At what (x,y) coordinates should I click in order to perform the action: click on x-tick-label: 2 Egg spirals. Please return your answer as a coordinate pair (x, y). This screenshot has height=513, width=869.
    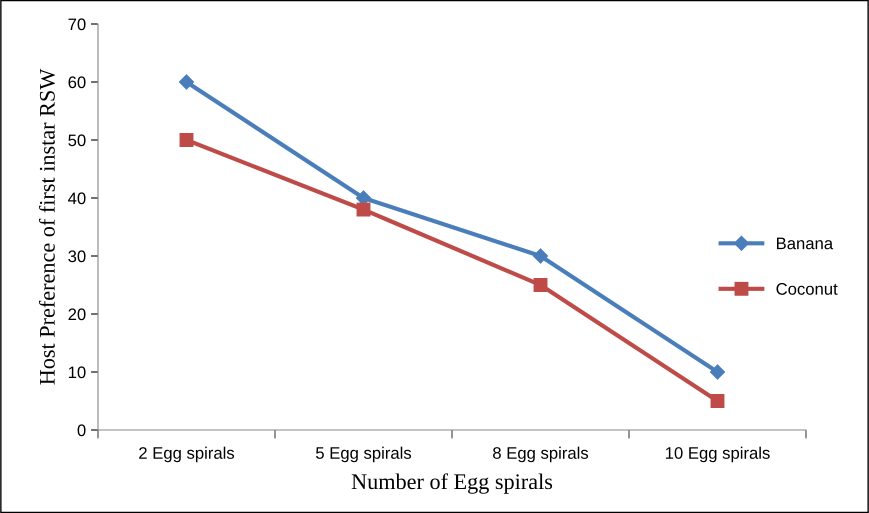
    Looking at the image, I should click on (186, 454).